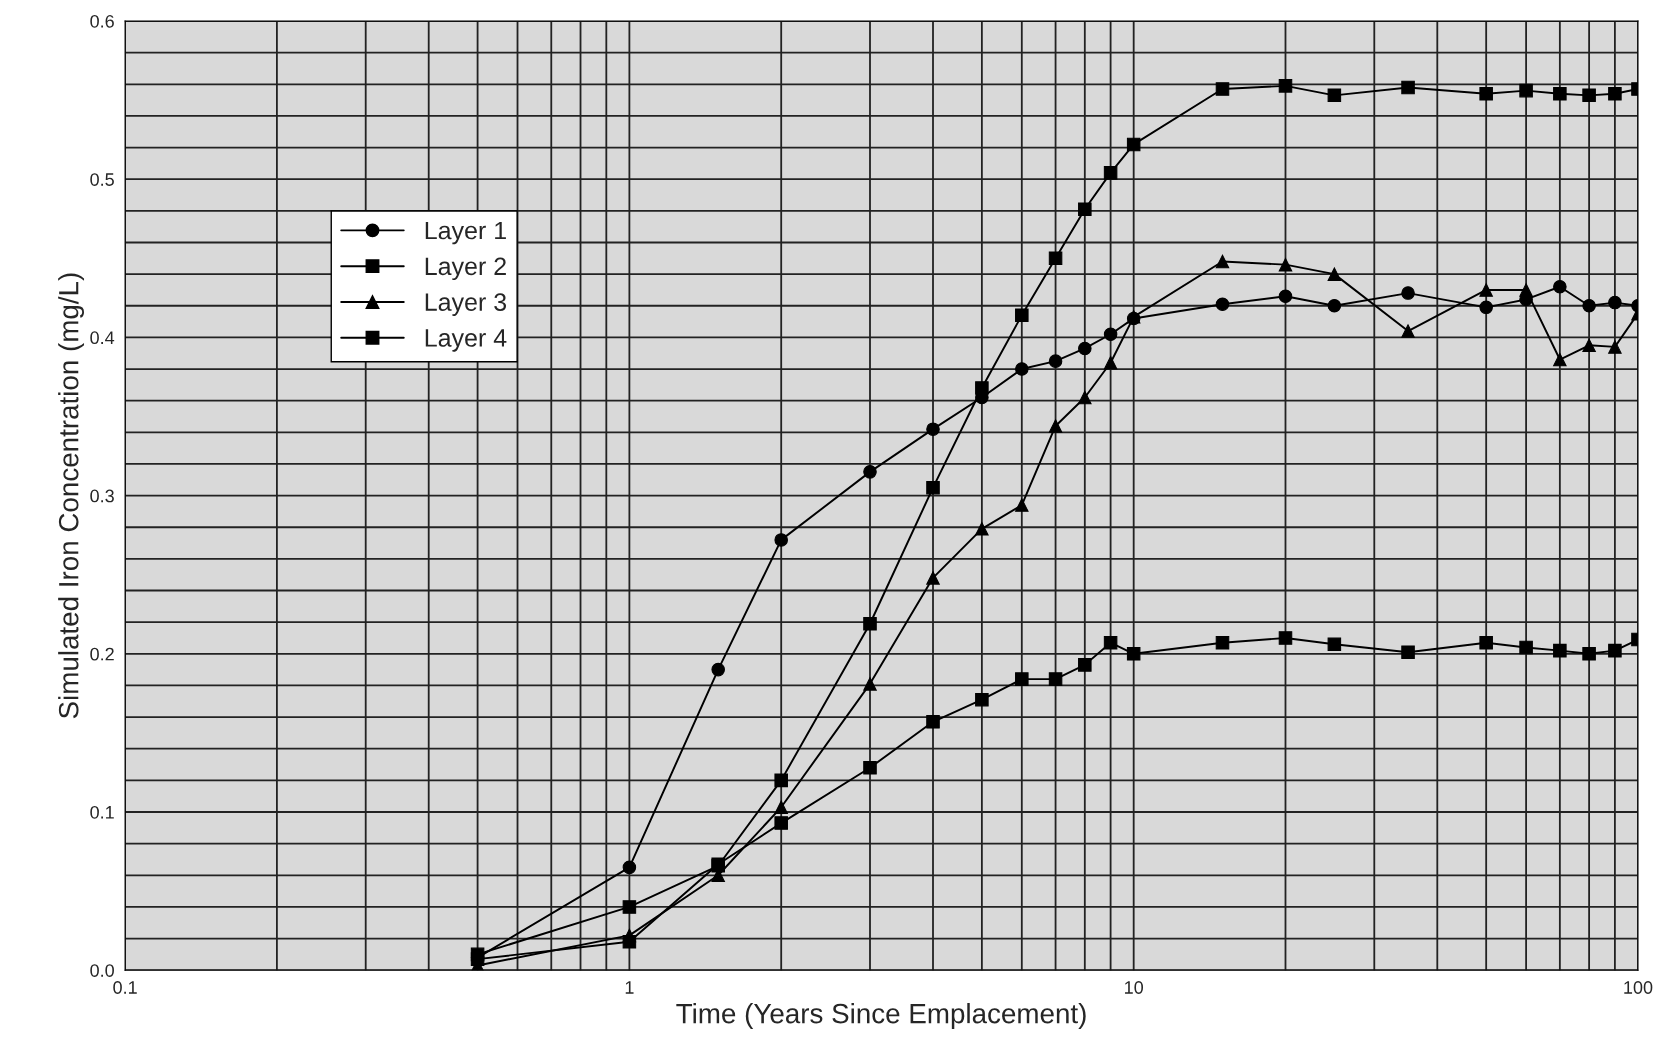  What do you see at coordinates (102, 970) in the screenshot?
I see `y-tick-label: 0.0` at bounding box center [102, 970].